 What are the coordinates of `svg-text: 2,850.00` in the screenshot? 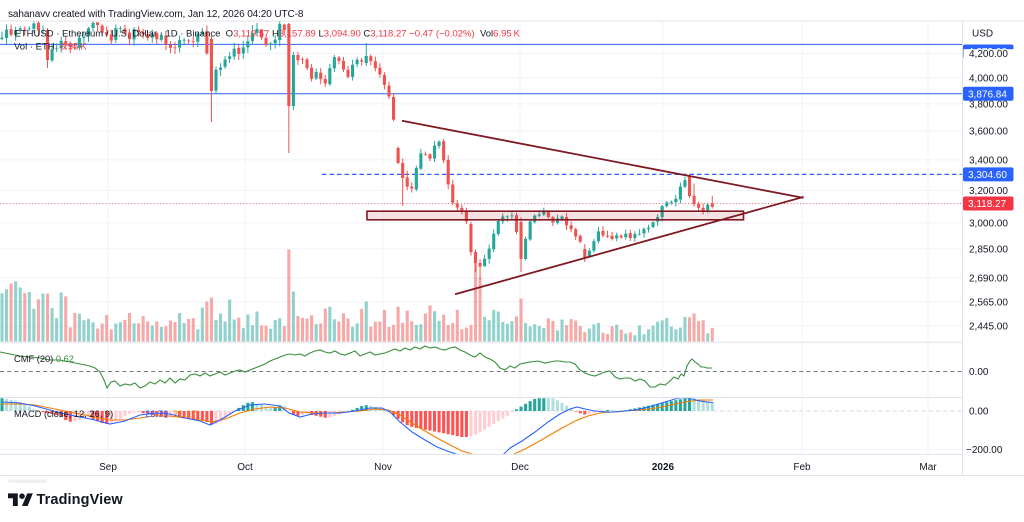 It's located at (988, 249).